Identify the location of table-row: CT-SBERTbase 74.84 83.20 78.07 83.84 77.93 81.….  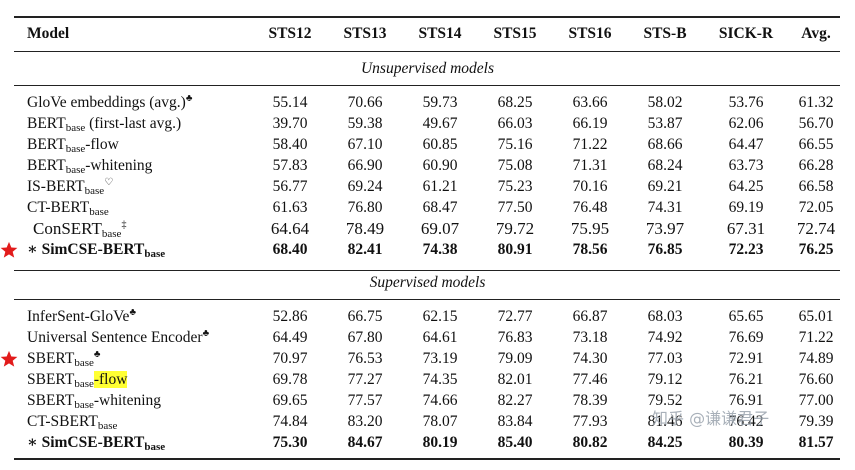
(427, 422).